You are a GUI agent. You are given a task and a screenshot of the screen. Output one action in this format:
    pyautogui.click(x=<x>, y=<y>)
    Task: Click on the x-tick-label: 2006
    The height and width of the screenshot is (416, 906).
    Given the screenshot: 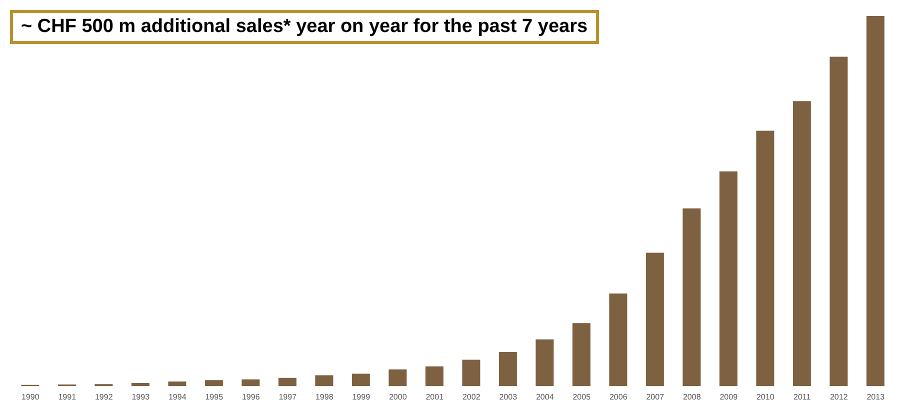 What is the action you would take?
    pyautogui.click(x=618, y=397)
    